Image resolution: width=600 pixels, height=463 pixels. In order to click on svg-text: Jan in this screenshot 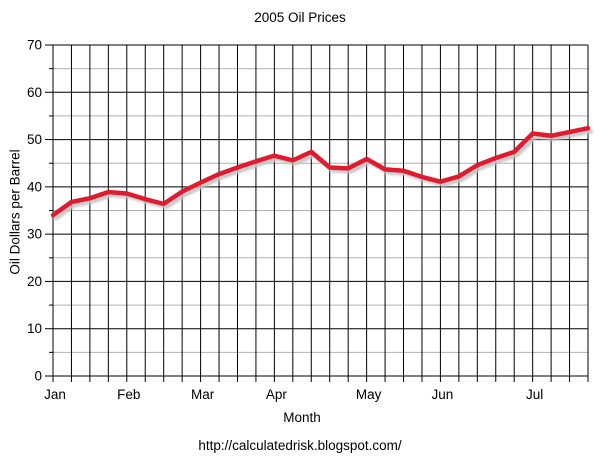, I will do `click(55, 394)`.